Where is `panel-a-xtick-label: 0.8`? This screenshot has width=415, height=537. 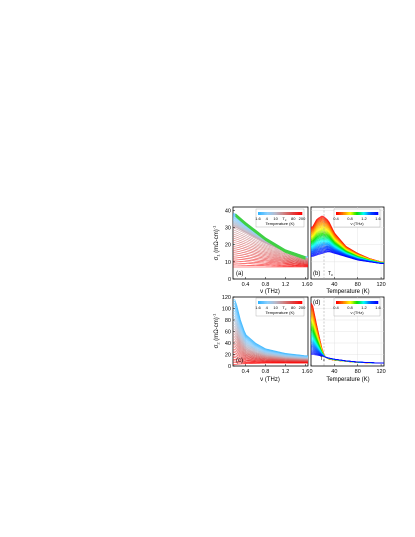 panel-a-xtick-label: 0.8 is located at coordinates (266, 285).